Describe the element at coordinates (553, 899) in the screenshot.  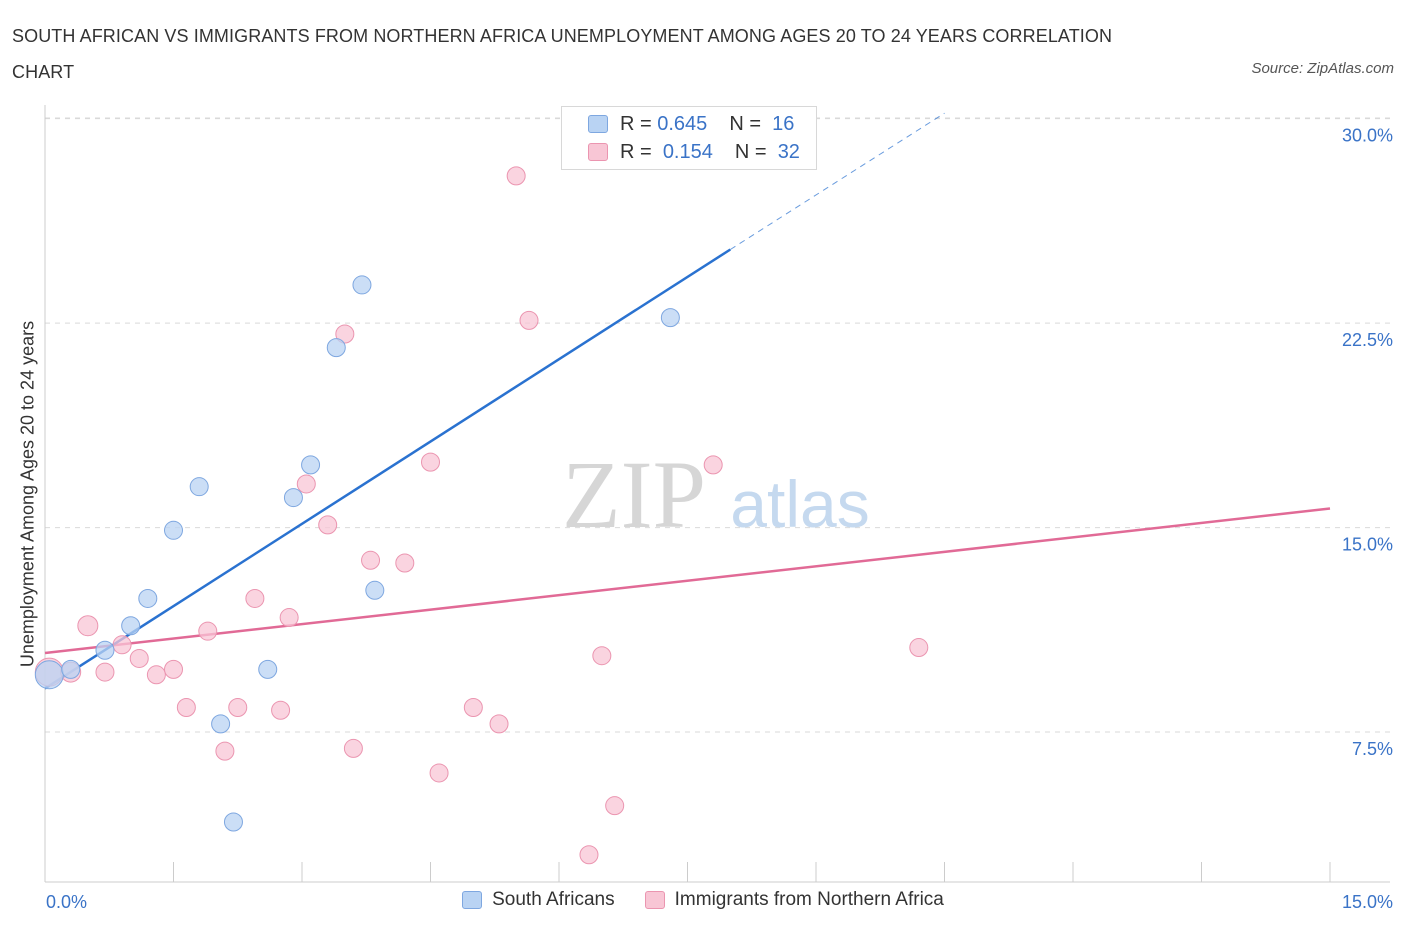
I see `legend-label: South Africans` at that location.